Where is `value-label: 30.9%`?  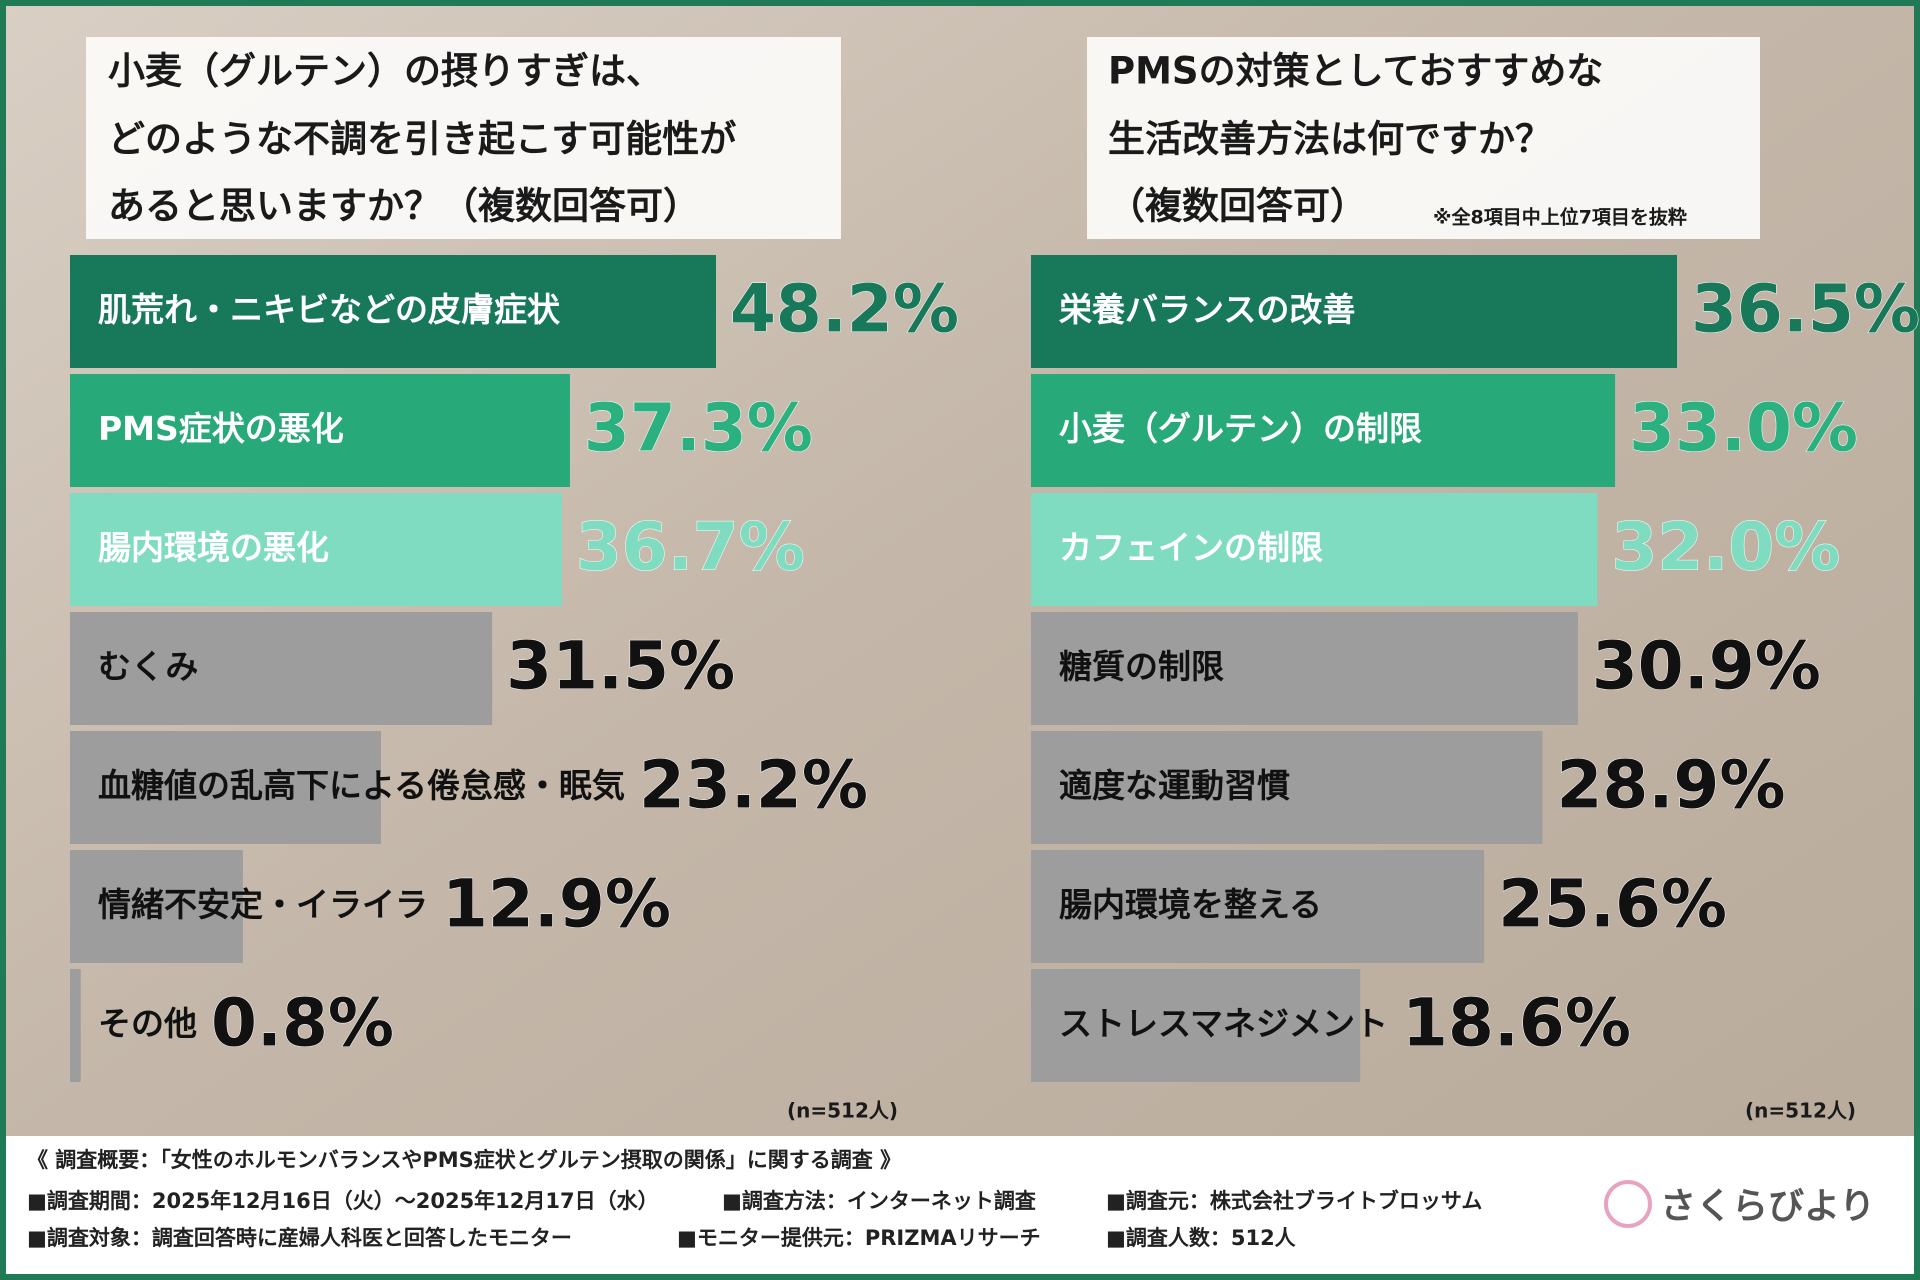
value-label: 30.9% is located at coordinates (1706, 666).